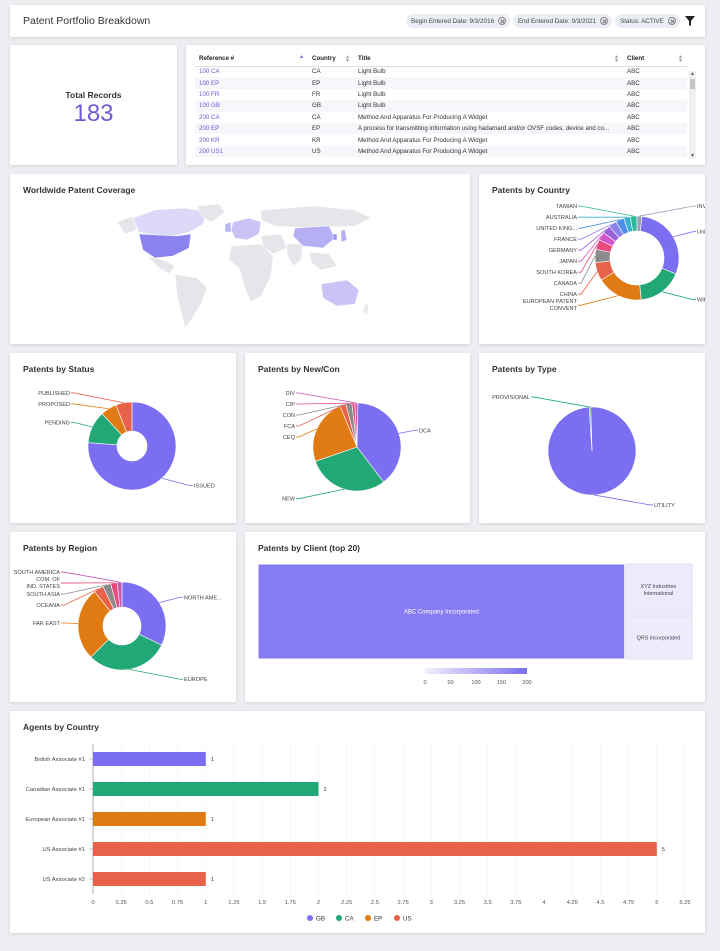 The height and width of the screenshot is (951, 720). Describe the element at coordinates (310, 918) in the screenshot. I see `legend-marker-gb` at that location.